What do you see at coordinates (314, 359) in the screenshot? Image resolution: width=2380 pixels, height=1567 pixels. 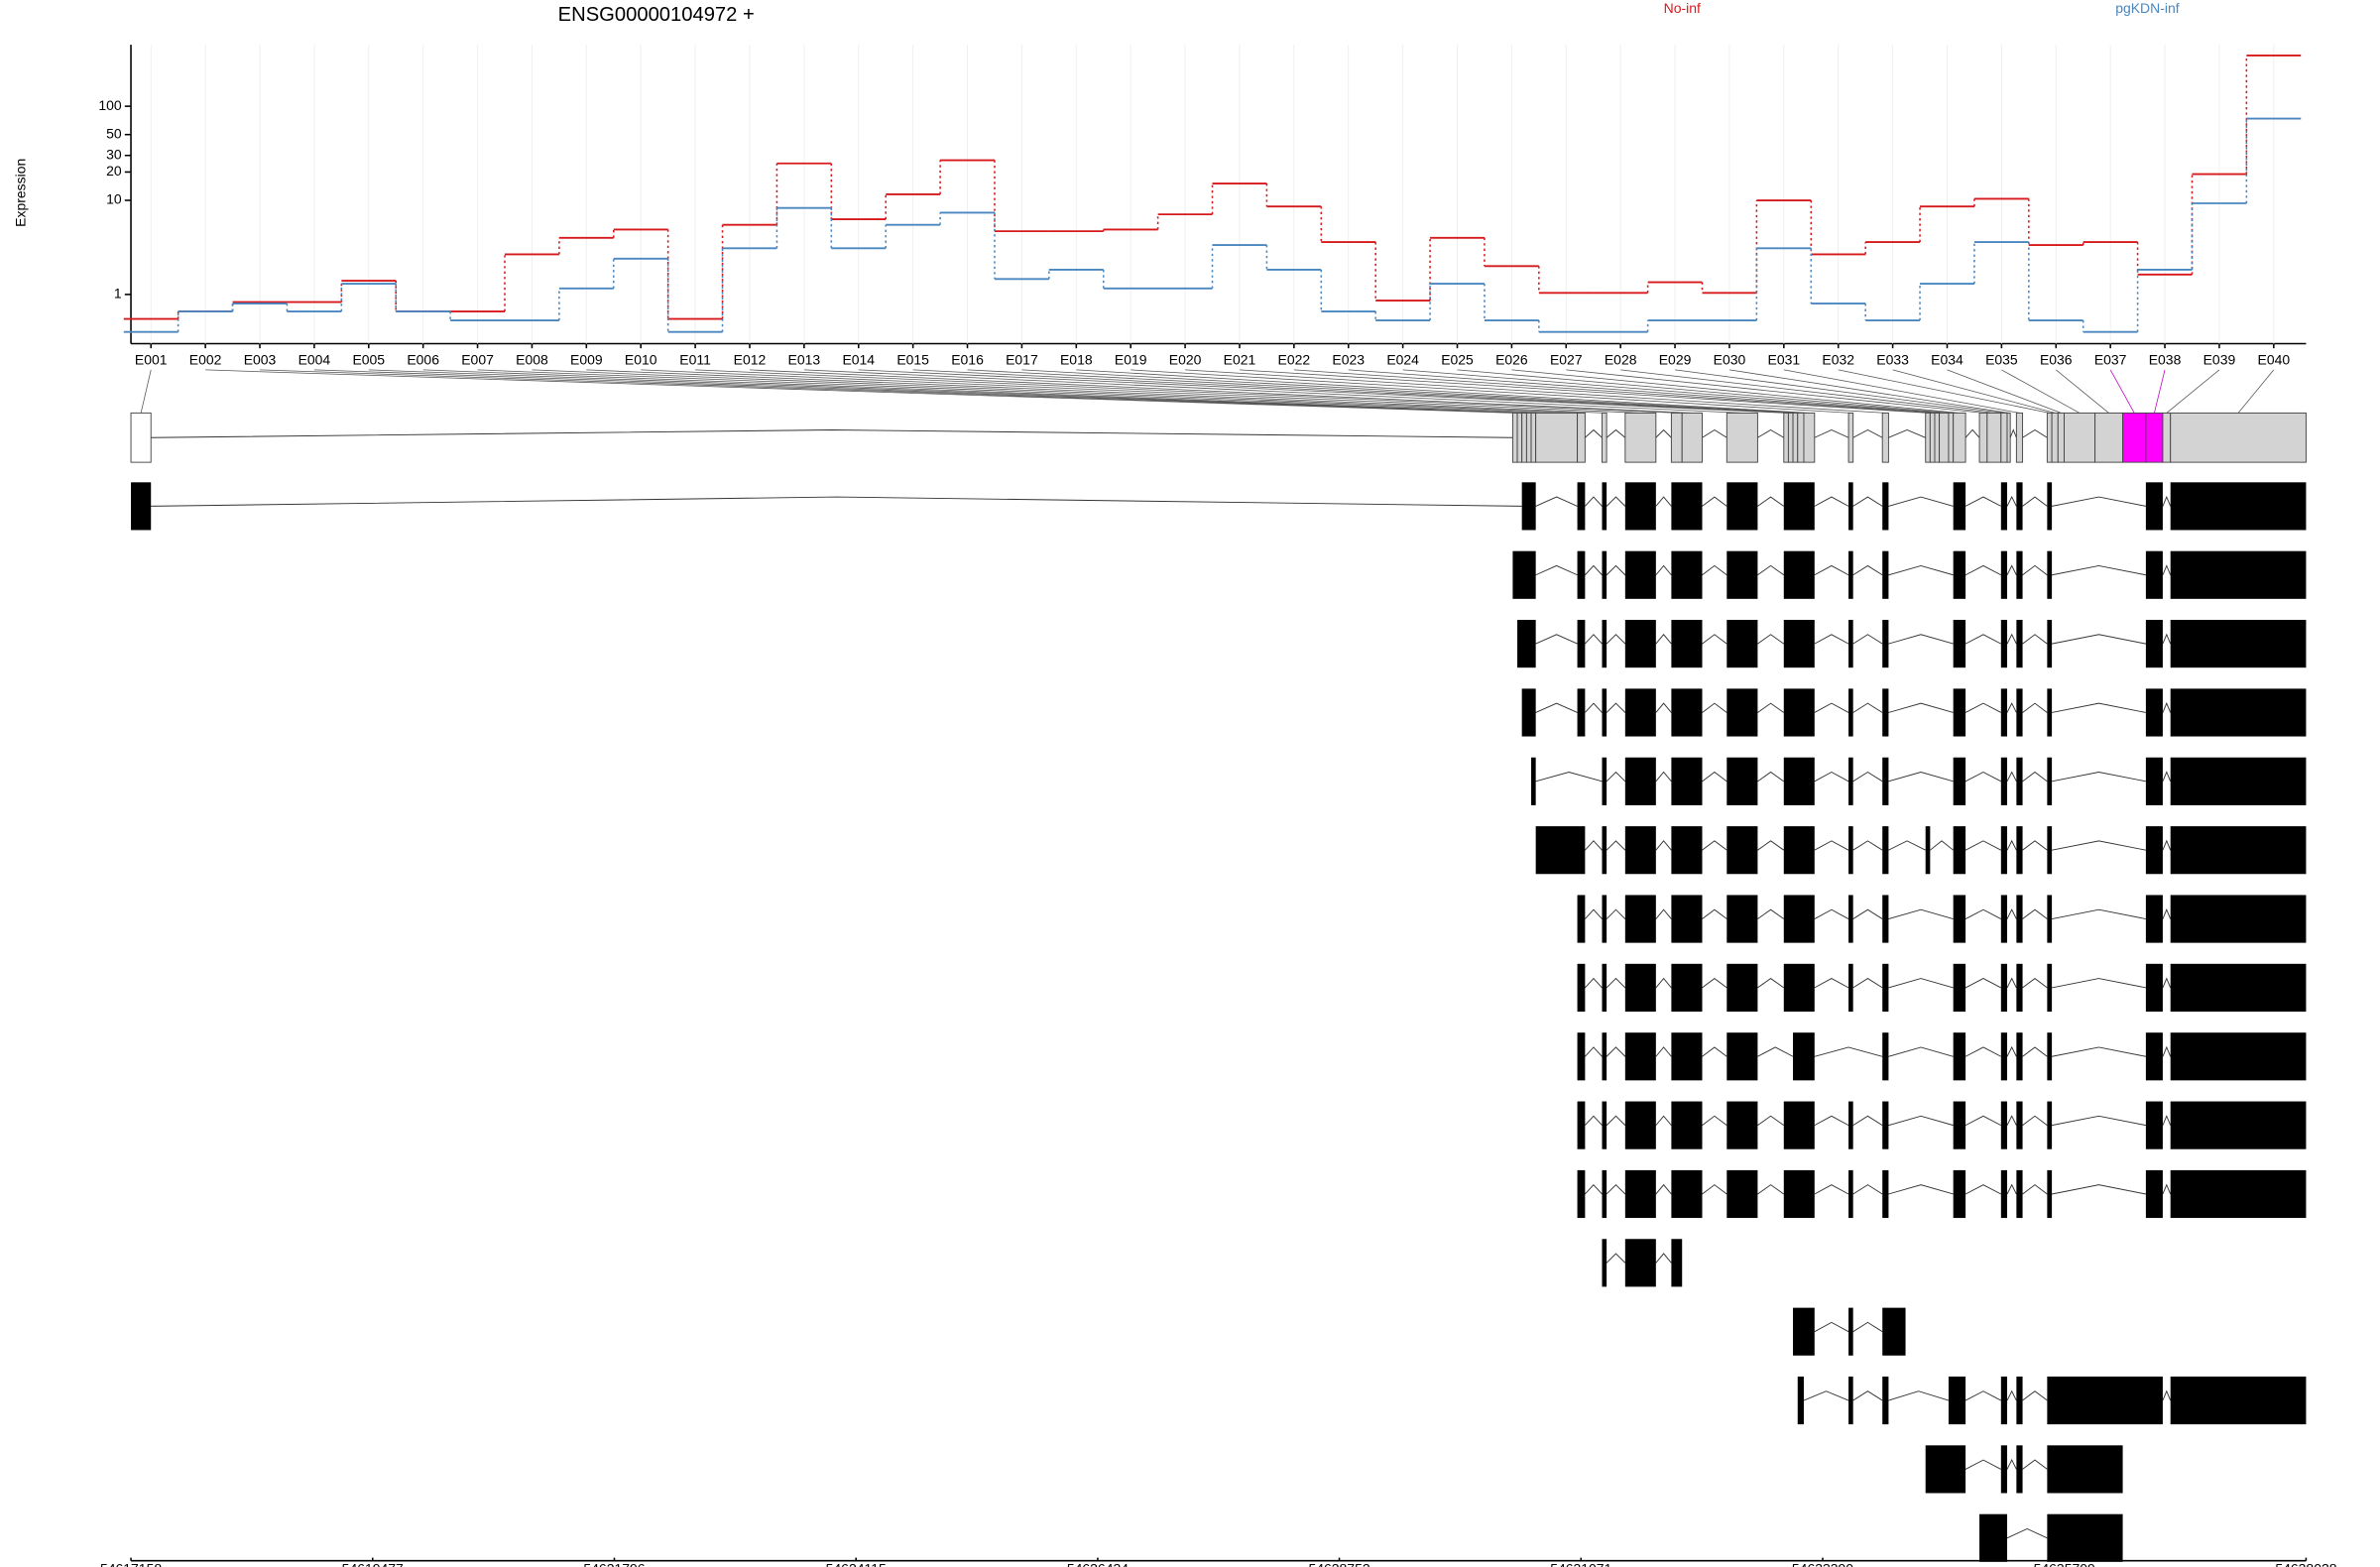 I see `x-tick-label: E004` at bounding box center [314, 359].